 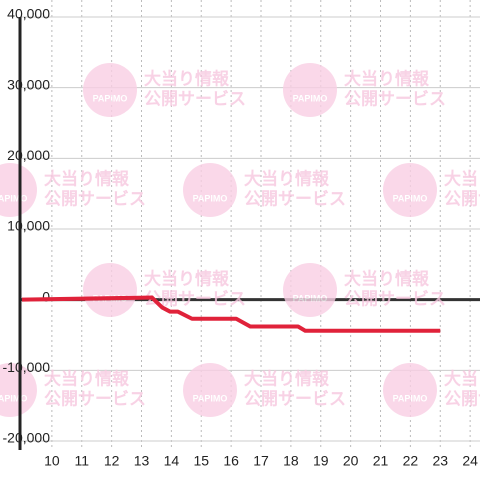 I want to click on y-tick-label: 10,000, so click(x=28, y=226).